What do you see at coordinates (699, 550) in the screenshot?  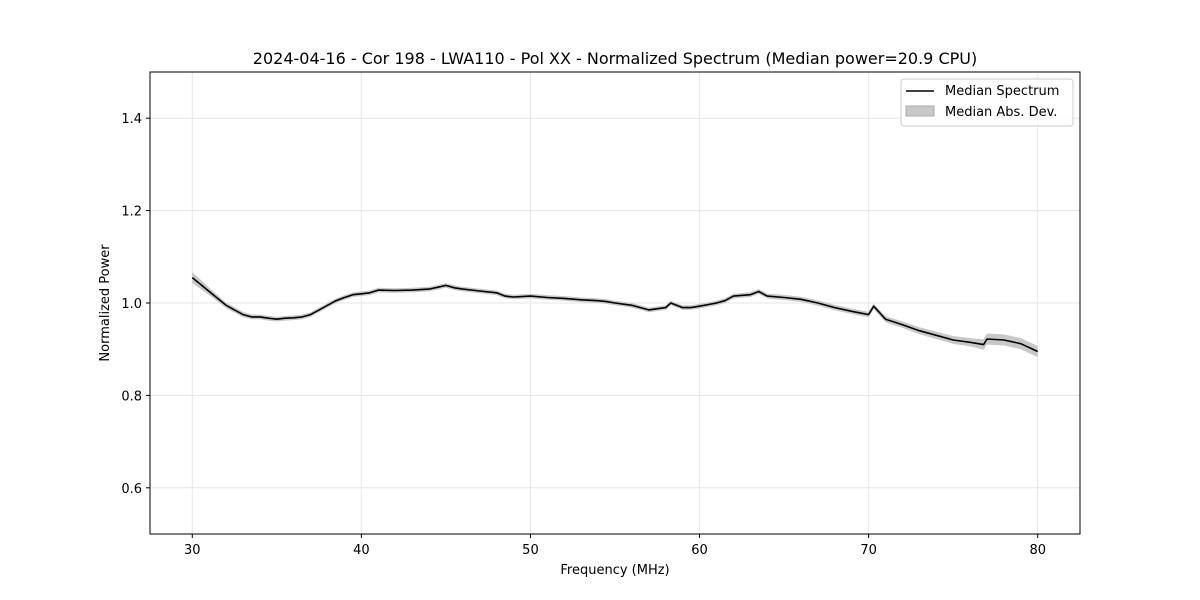 I see `x-tick-label: 60` at bounding box center [699, 550].